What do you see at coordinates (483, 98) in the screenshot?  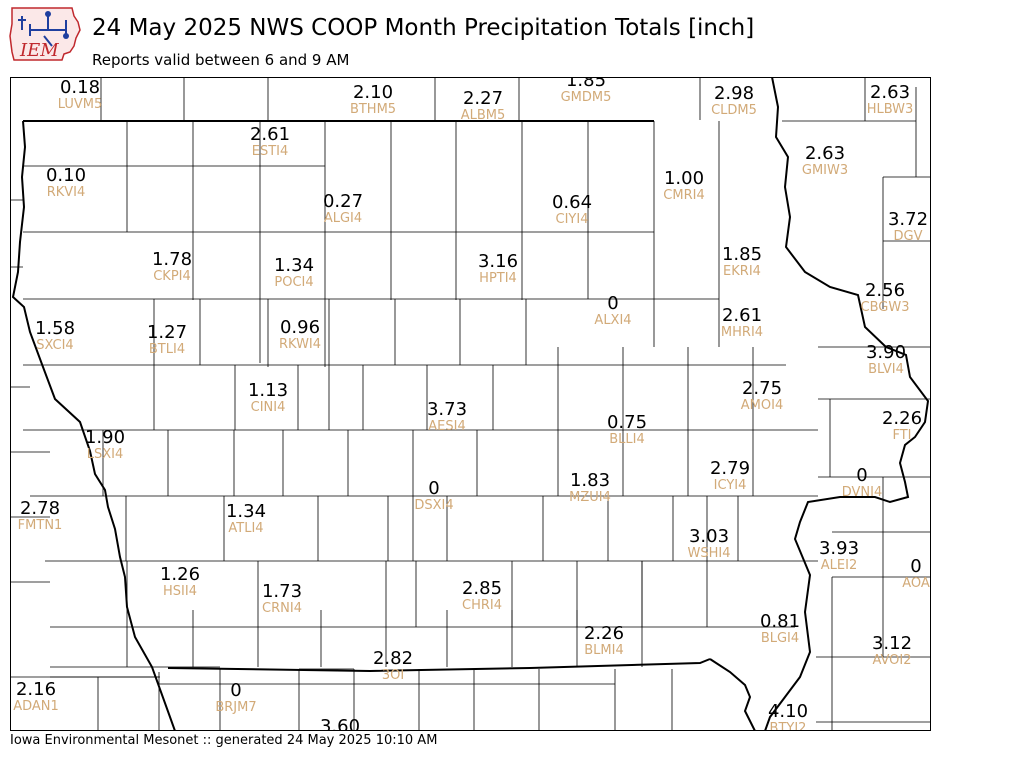 I see `station-value: 2.27` at bounding box center [483, 98].